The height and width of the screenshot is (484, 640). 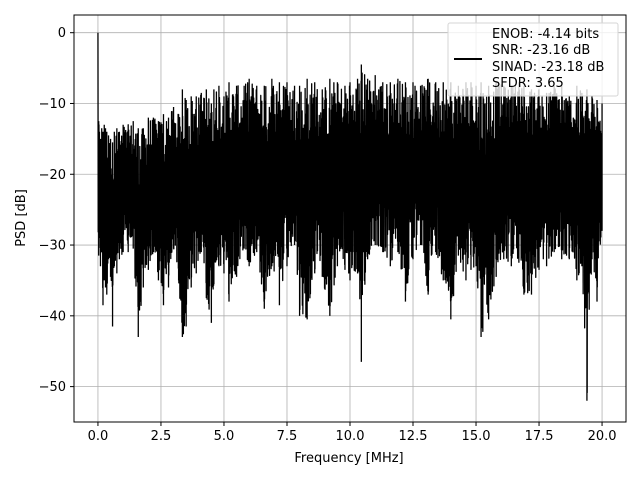 I want to click on x-tick-label: 17.5, so click(x=539, y=436).